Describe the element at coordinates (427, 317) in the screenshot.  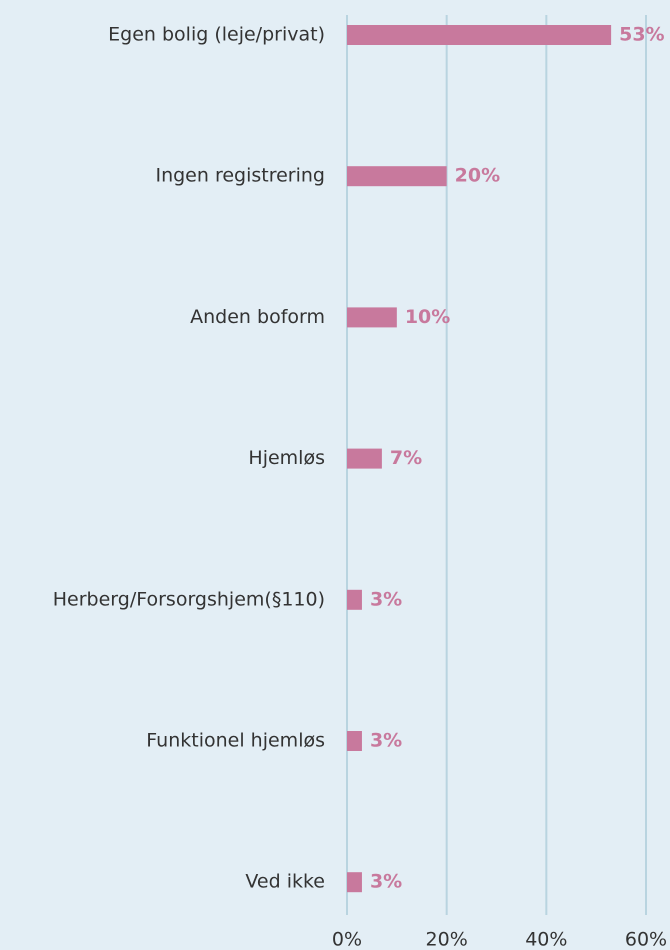
I see `value-label: 10%` at that location.